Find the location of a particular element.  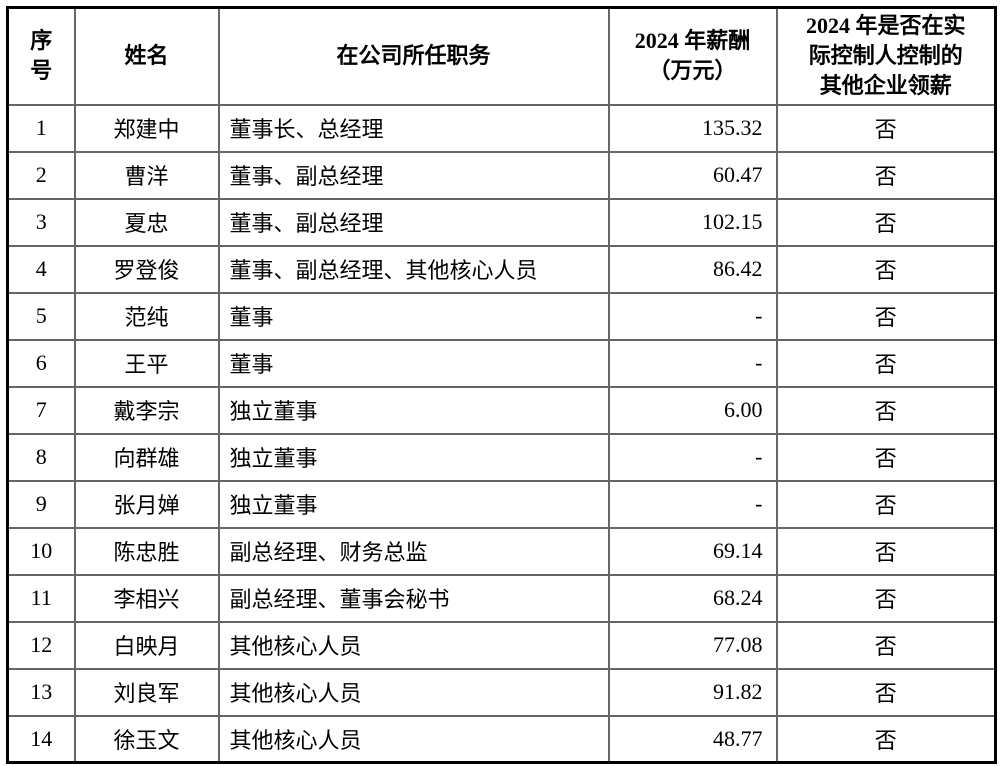

table-row: 5 范纯 董事 - 否 is located at coordinates (501, 316).